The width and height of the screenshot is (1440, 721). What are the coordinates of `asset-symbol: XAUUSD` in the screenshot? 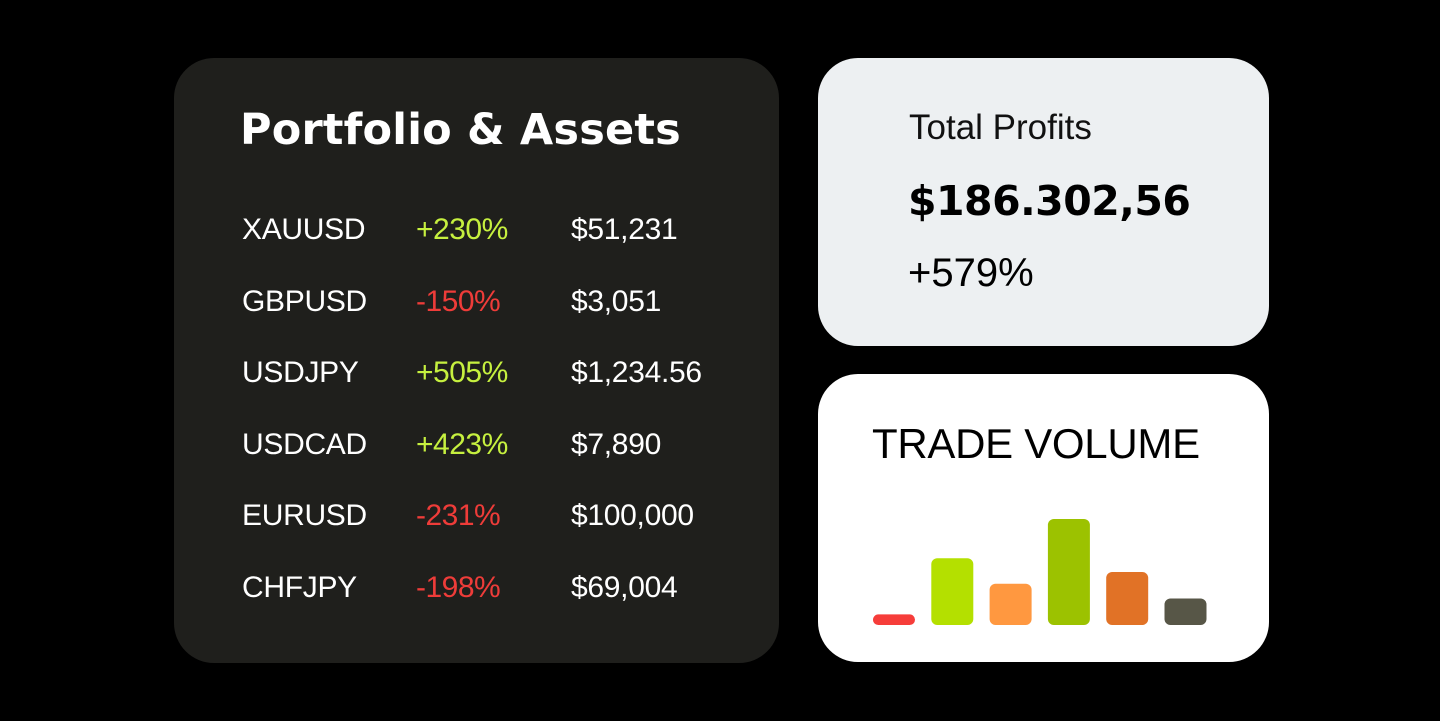 It's located at (304, 229).